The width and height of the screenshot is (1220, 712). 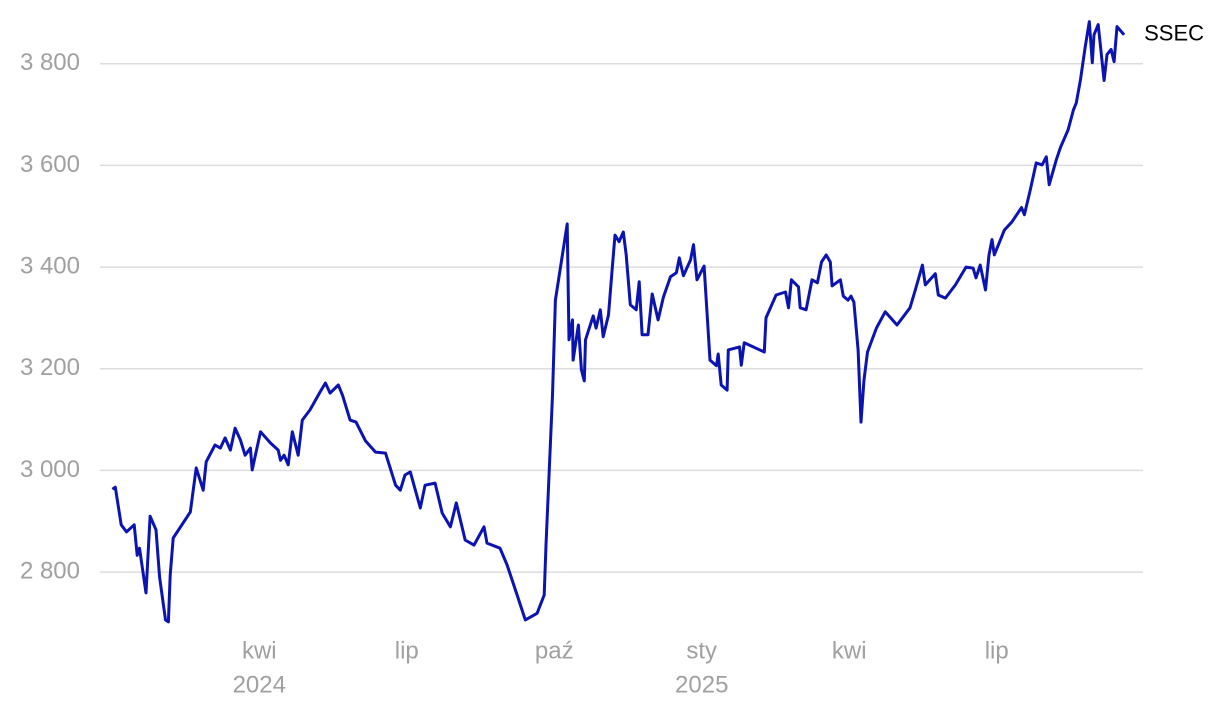 What do you see at coordinates (50, 367) in the screenshot?
I see `y-tick-label: 3 200` at bounding box center [50, 367].